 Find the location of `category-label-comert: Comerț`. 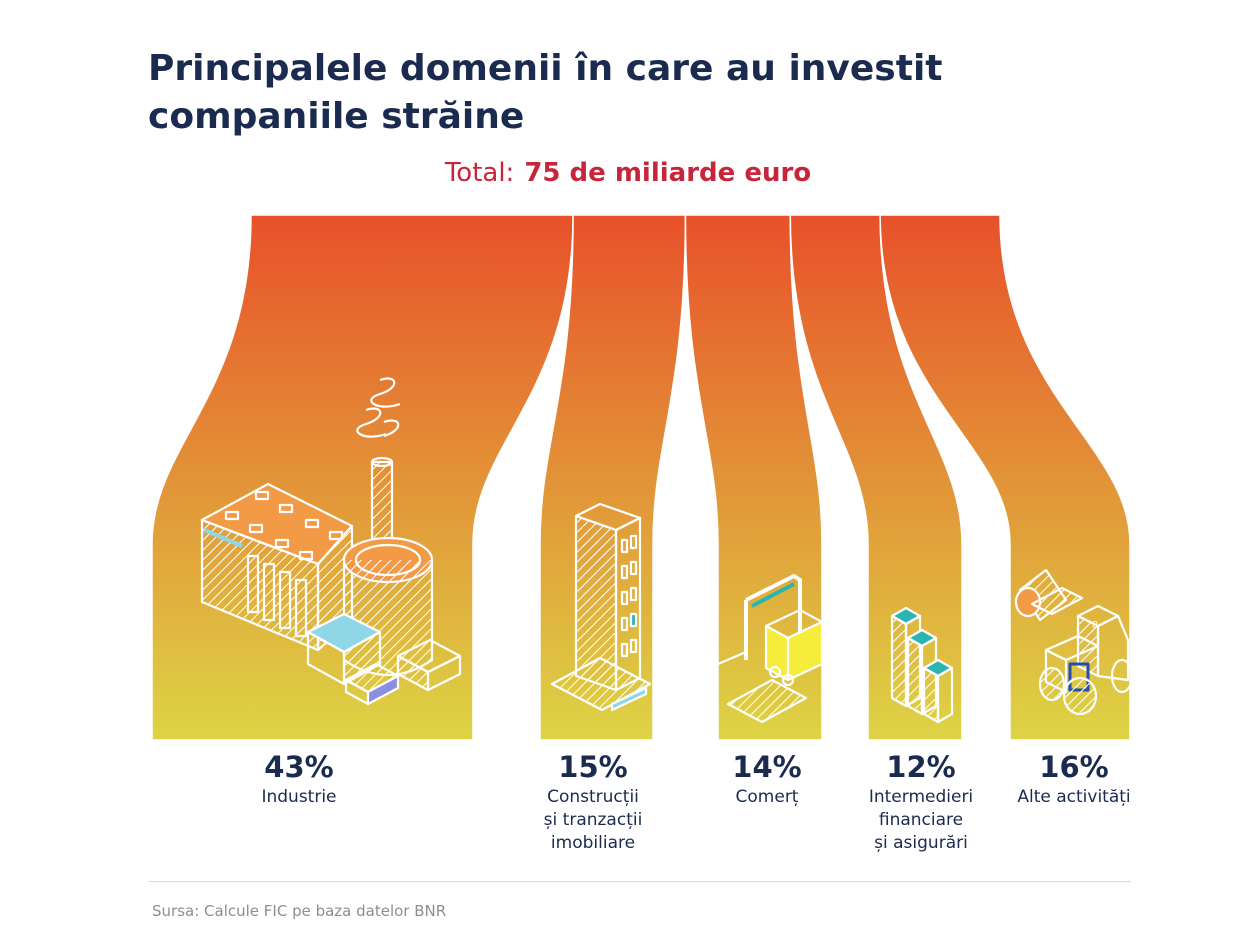

category-label-comert: Comerț is located at coordinates (767, 797).